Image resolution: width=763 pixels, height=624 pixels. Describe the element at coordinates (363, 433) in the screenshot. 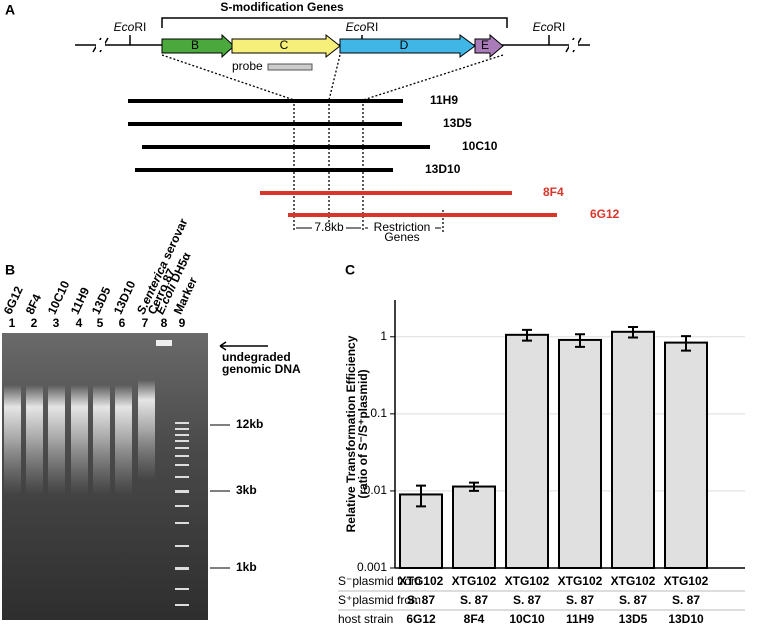

I see `y-axis-sublabel: (ratio of S⁻/S⁺plasmid)` at that location.